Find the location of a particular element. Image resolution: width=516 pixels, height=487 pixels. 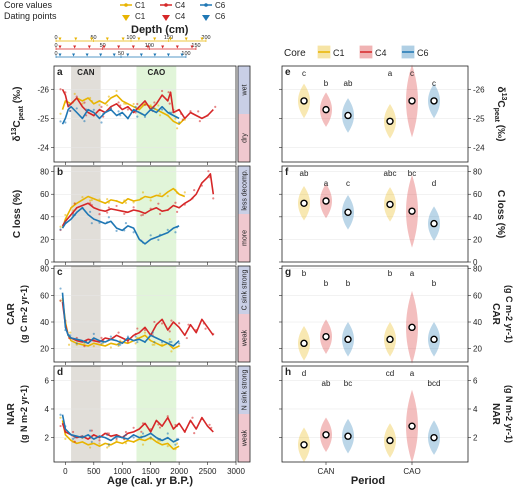

side-top-text: N sink strong is located at coordinates (245, 389).